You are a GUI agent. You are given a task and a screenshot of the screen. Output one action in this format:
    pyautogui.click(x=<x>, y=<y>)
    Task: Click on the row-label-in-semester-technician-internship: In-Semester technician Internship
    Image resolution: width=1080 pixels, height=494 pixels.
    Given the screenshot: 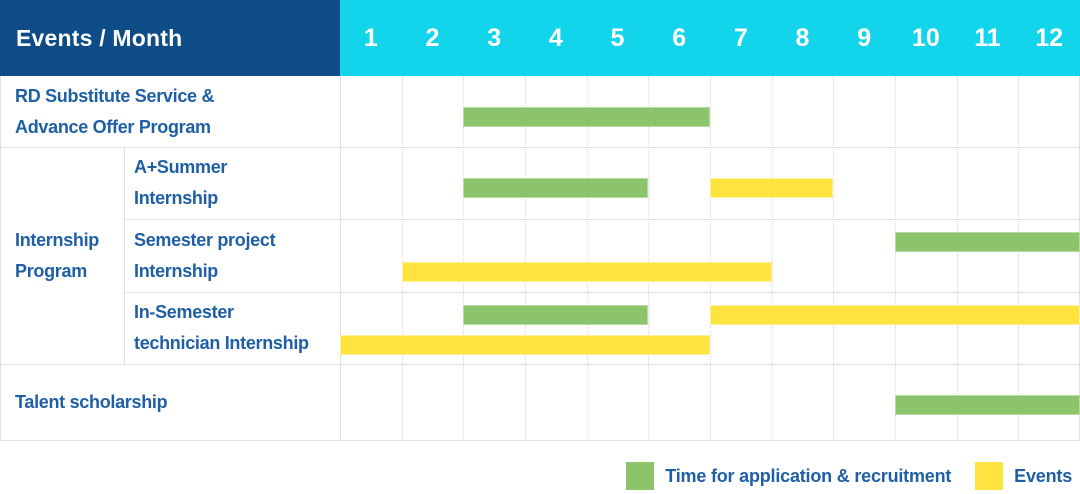 What is the action you would take?
    pyautogui.click(x=221, y=328)
    